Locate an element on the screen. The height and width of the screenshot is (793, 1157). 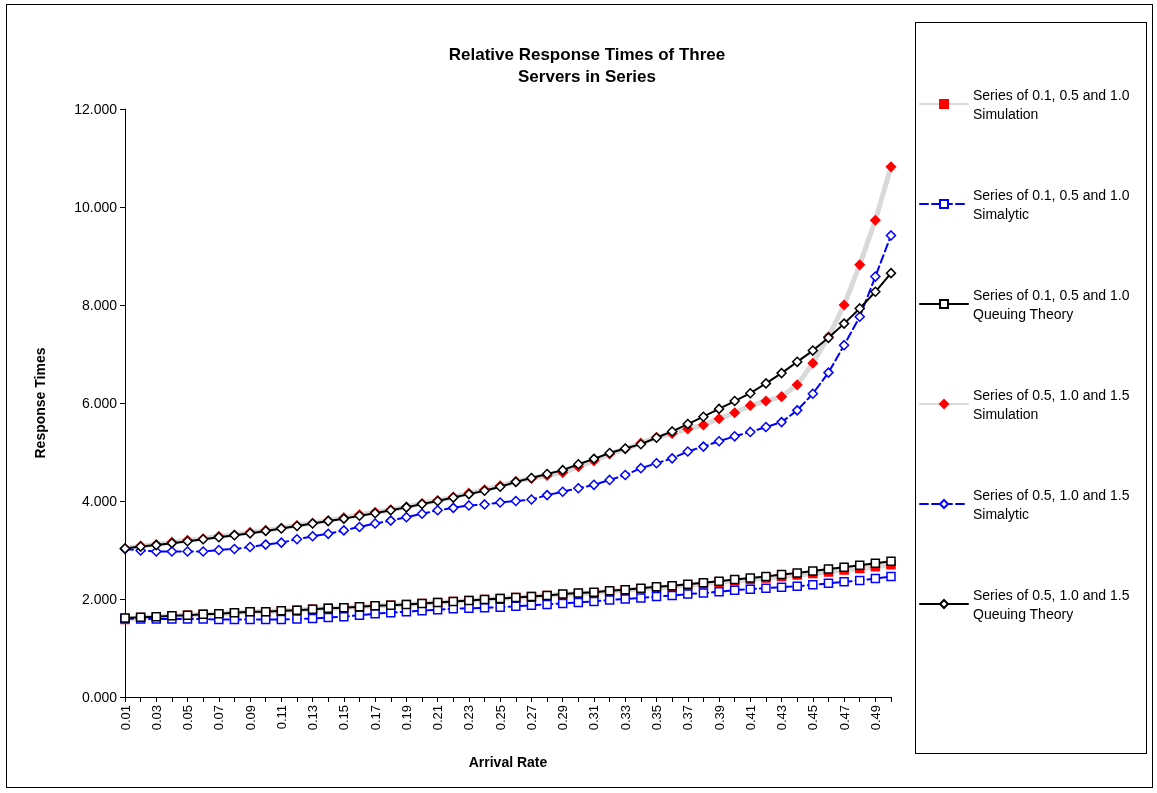
y-tick-label: 4.000 is located at coordinates (99, 501).